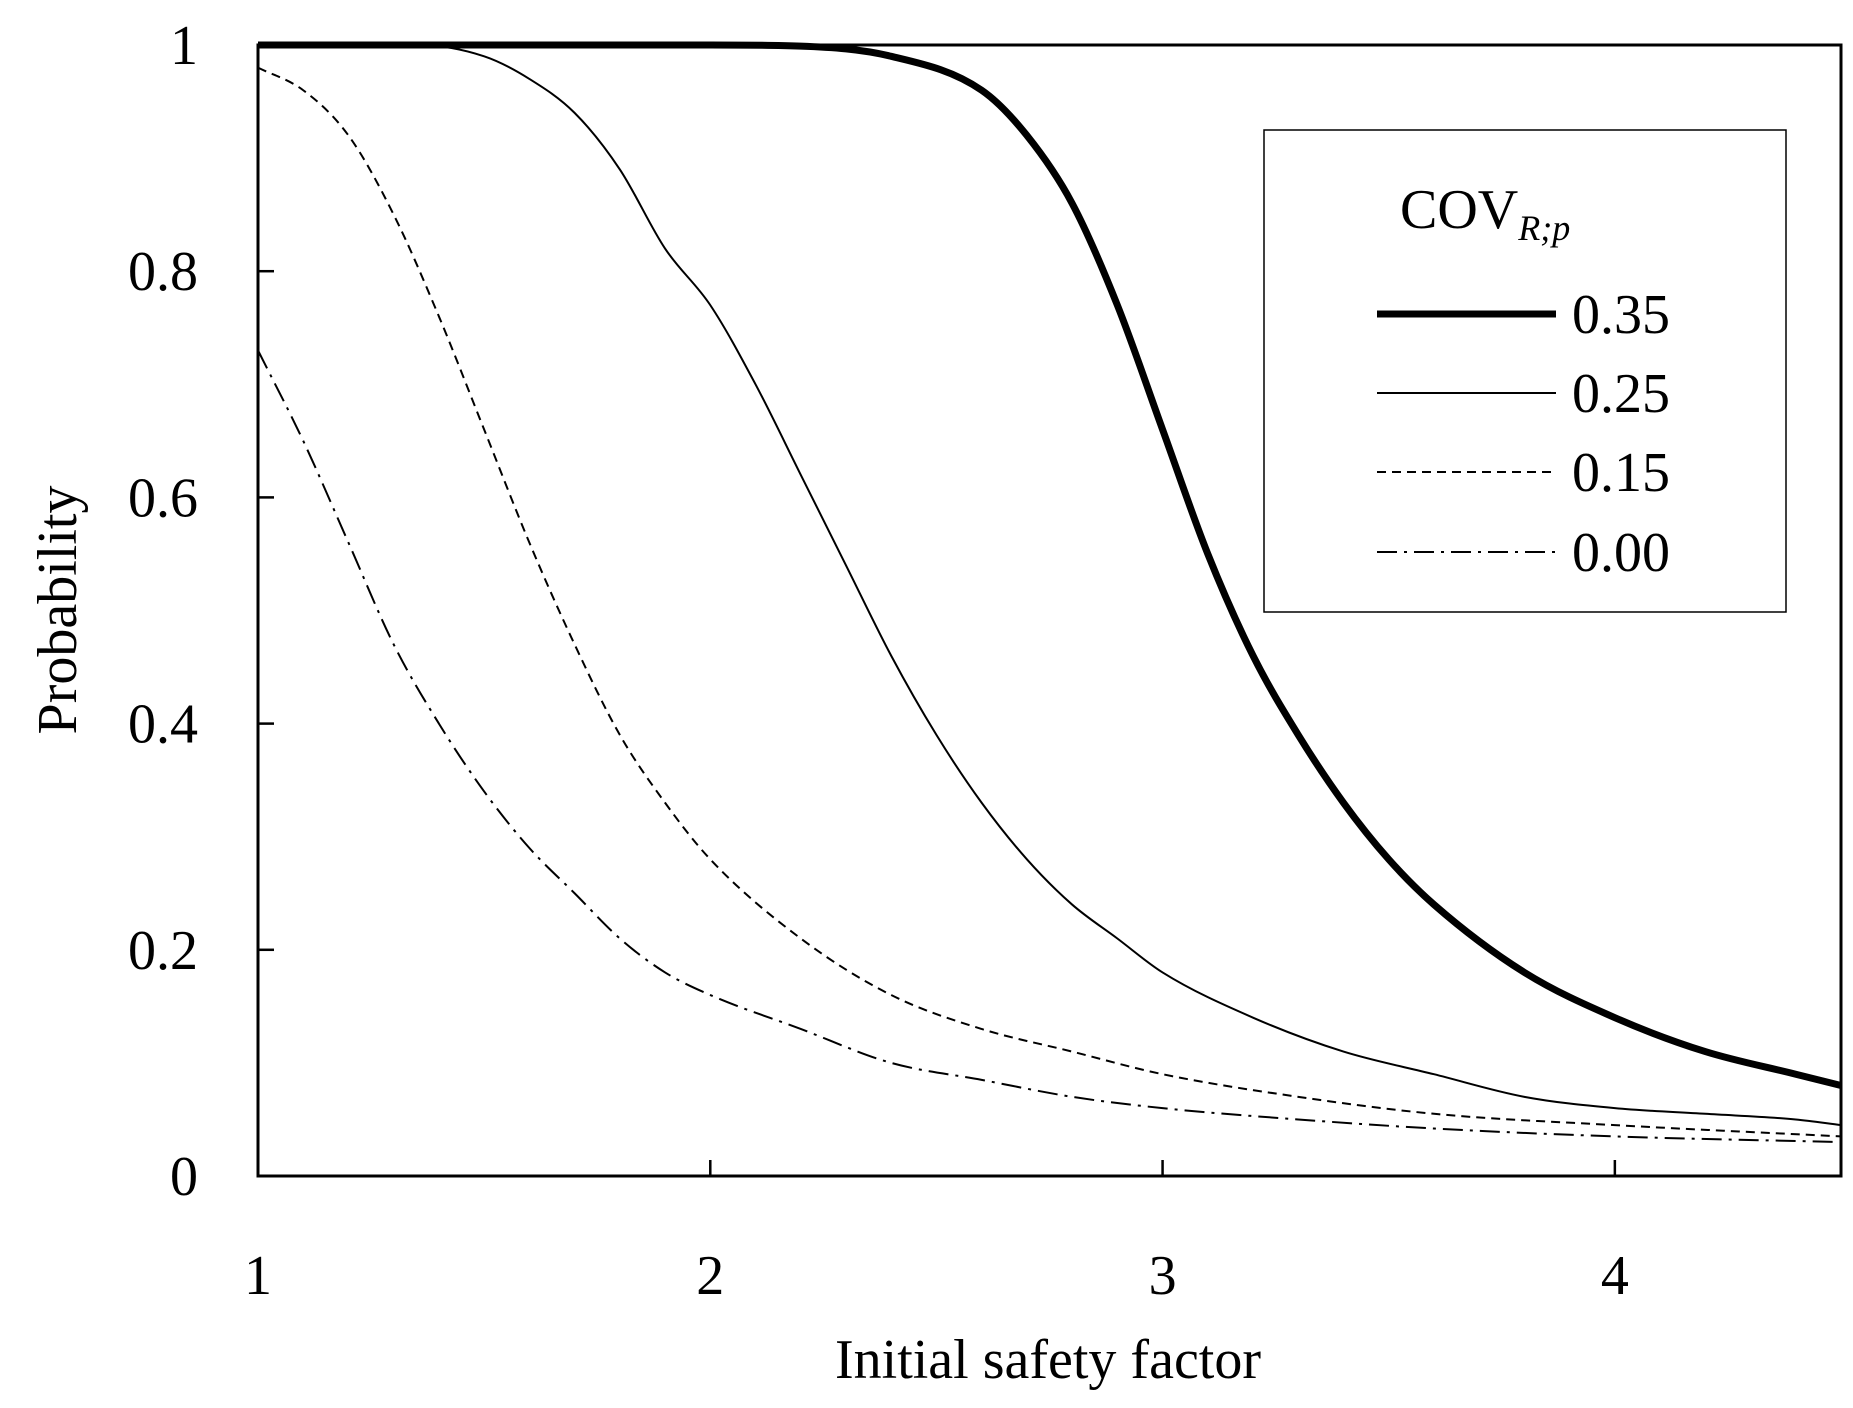  What do you see at coordinates (1621, 315) in the screenshot?
I see `legend-label-0-35: 0.35` at bounding box center [1621, 315].